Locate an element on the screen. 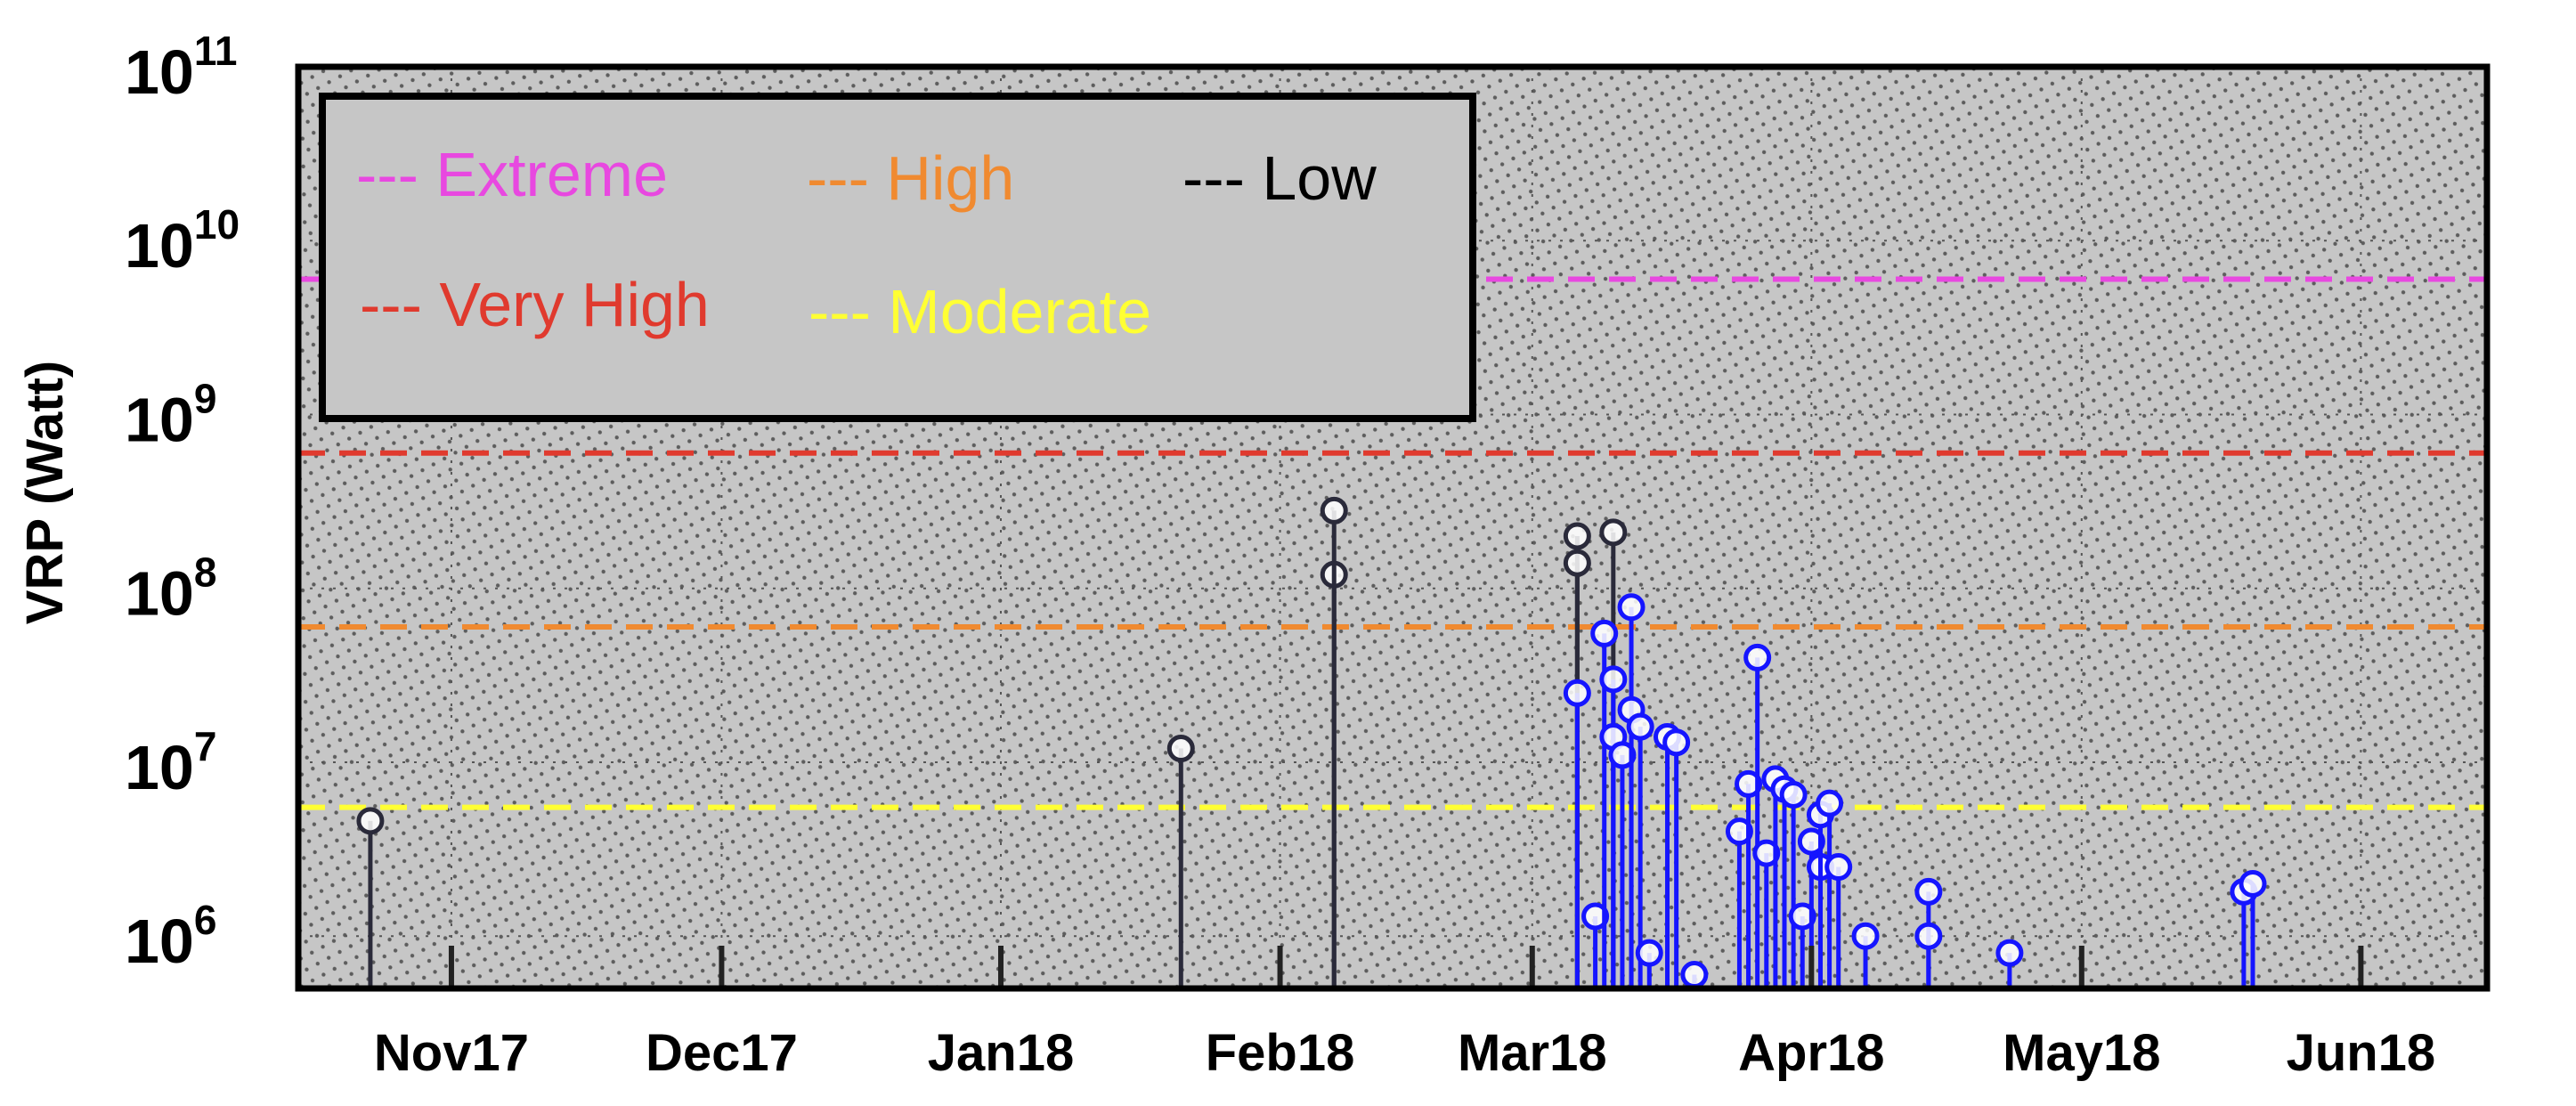  y-tick-label: 10¹¹ is located at coordinates (181, 67).